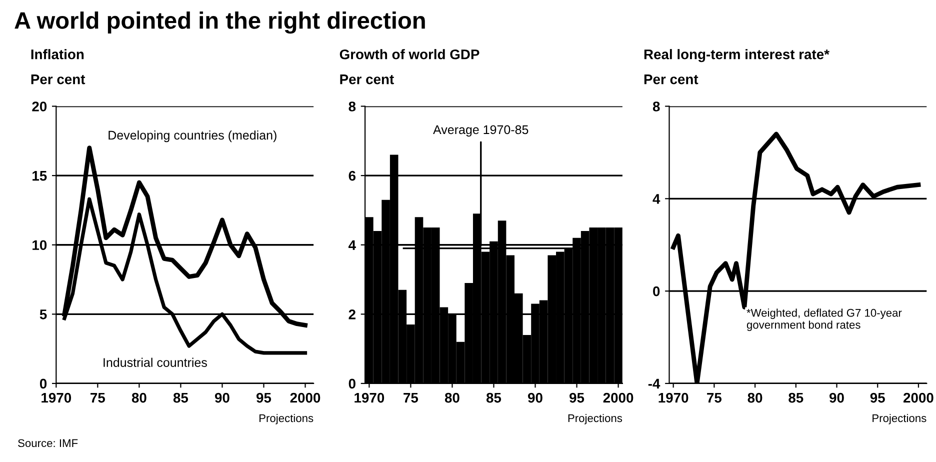 This screenshot has width=936, height=462. Describe the element at coordinates (410, 54) in the screenshot. I see `chart-subtitle: Growth of world GDP` at that location.